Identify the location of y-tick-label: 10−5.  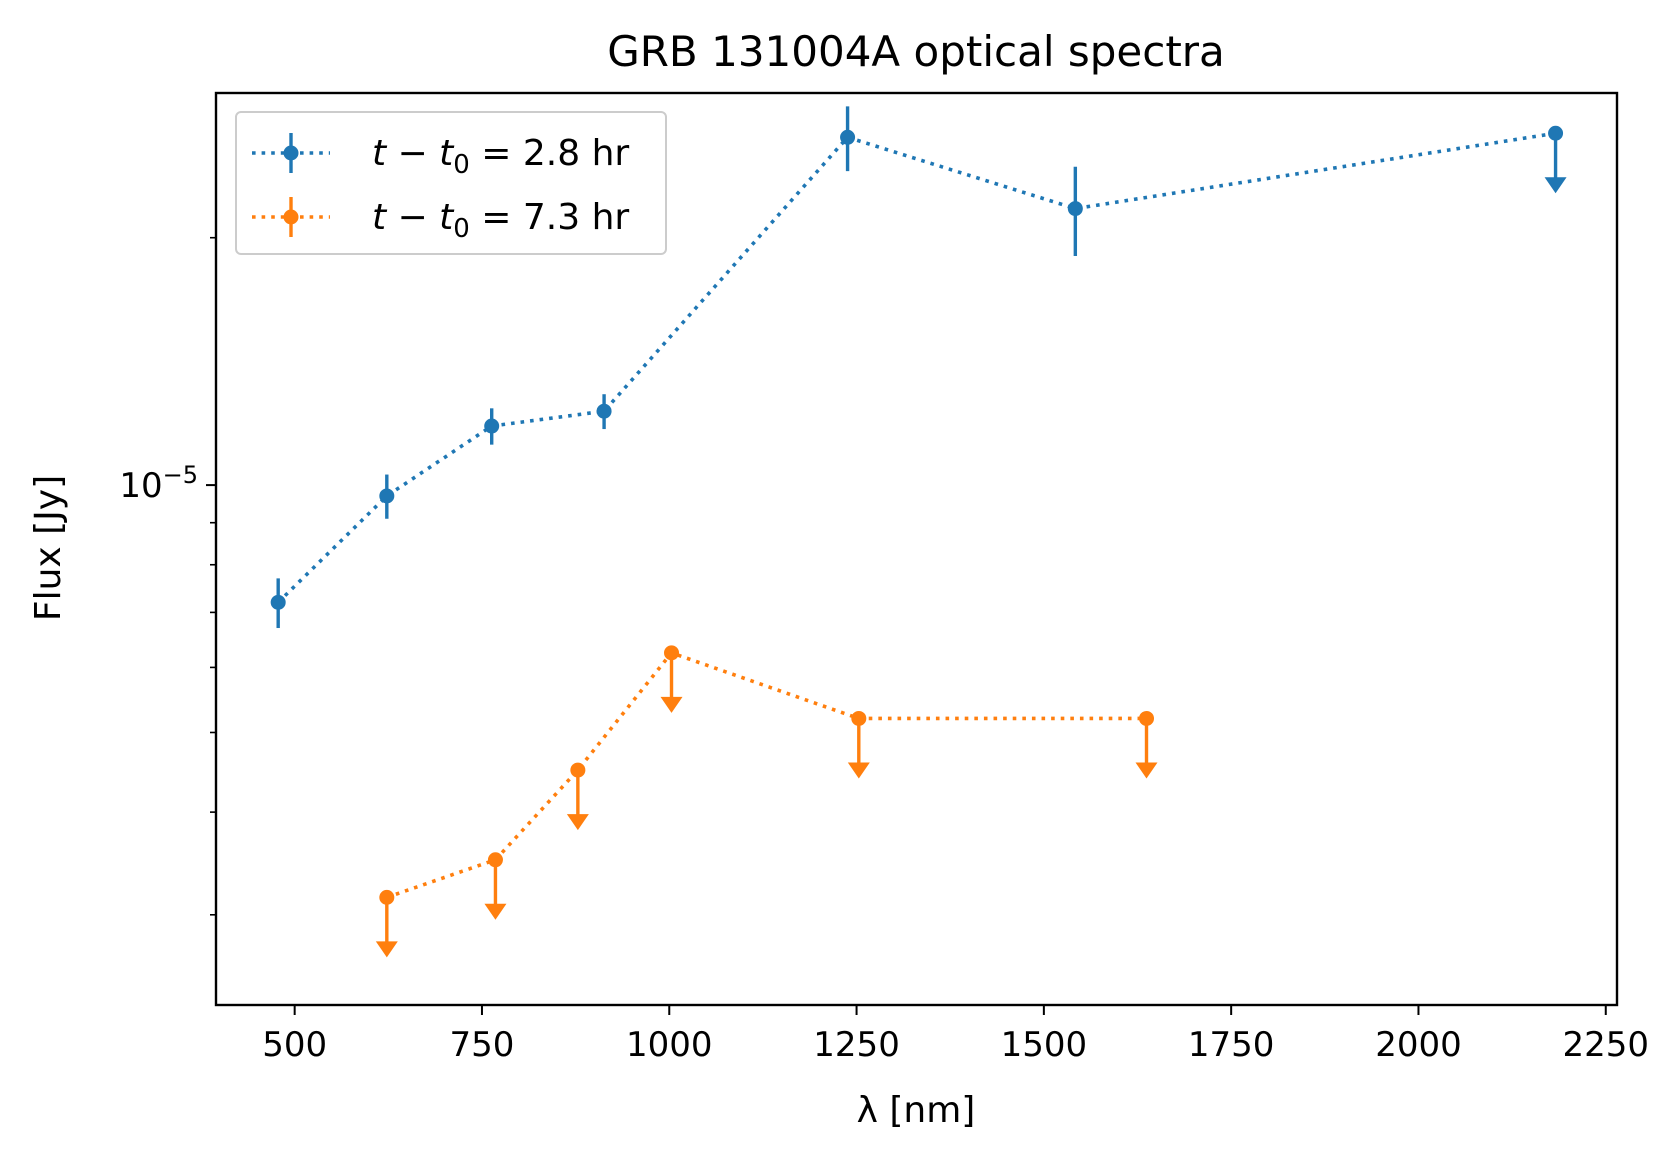
(158, 483).